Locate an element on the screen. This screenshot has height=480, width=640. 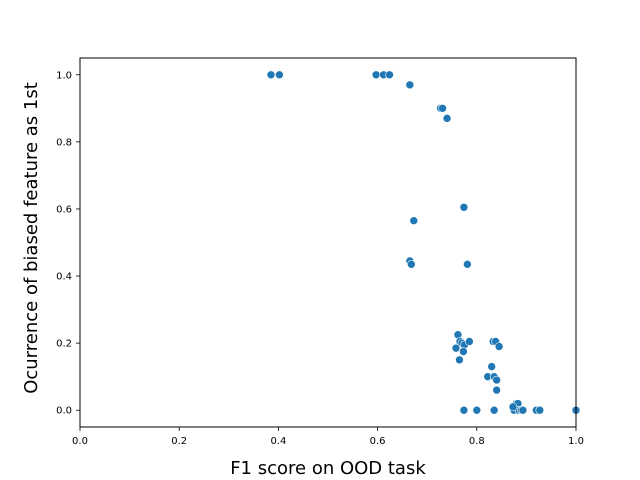
y-tick-label: 0.4 is located at coordinates (64, 277).